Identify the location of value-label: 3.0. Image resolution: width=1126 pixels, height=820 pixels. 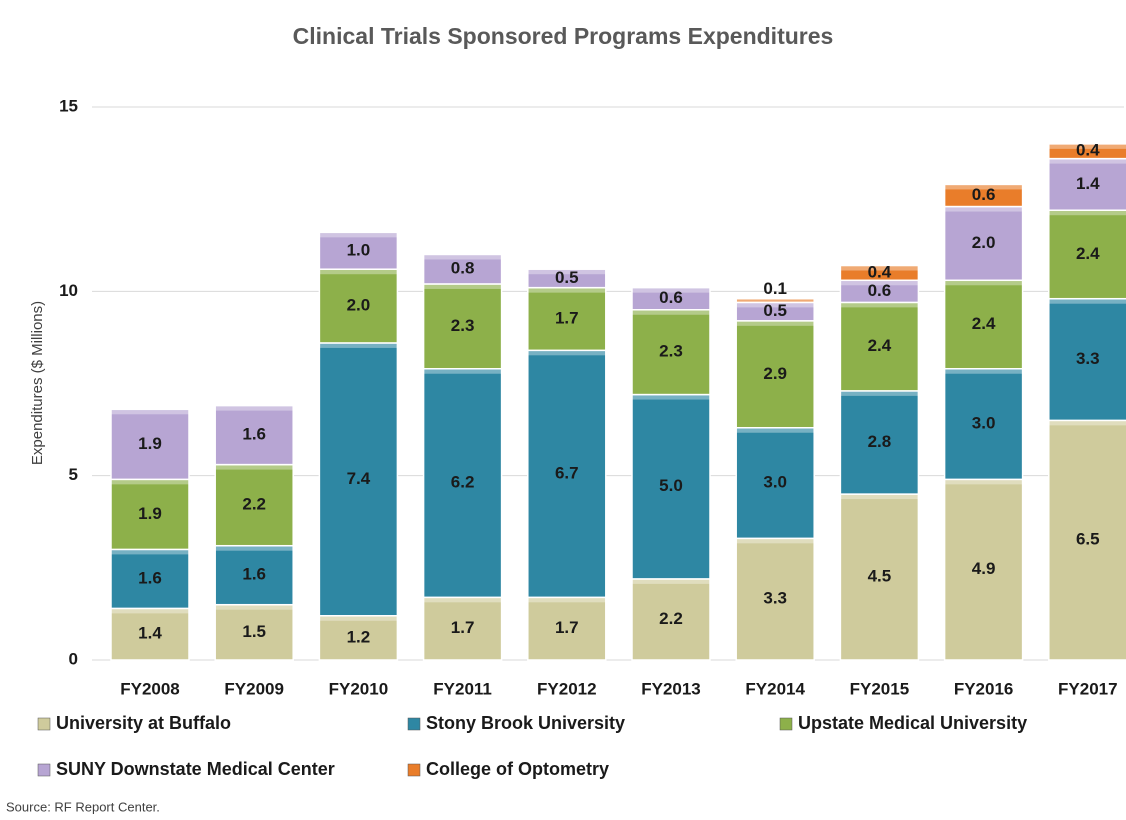
(984, 423).